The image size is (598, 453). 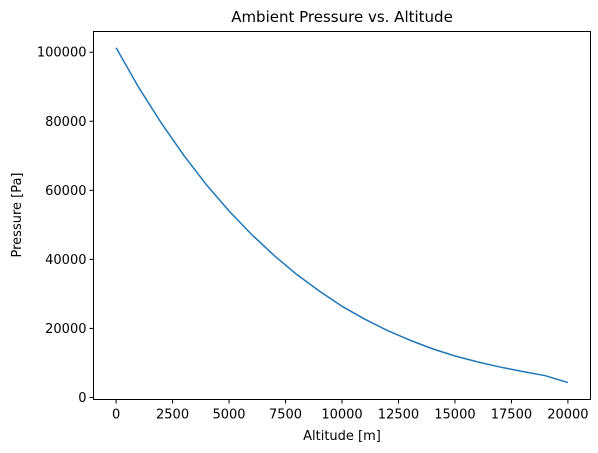 I want to click on x-axis: 0 2500 5000 7500 10000 12500 15000 17500 20000, so click(x=350, y=411).